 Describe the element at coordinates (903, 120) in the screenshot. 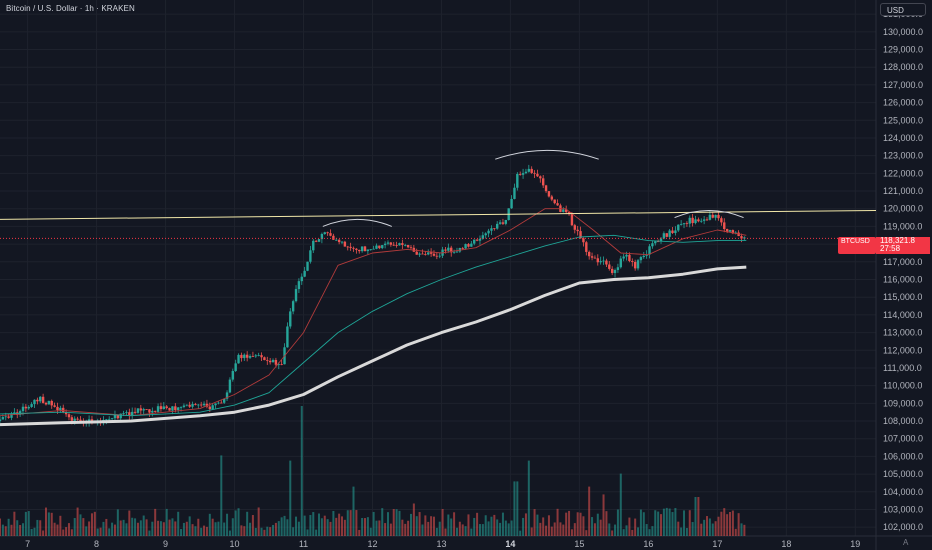

I see `y-tick-label: 125,000.0` at that location.